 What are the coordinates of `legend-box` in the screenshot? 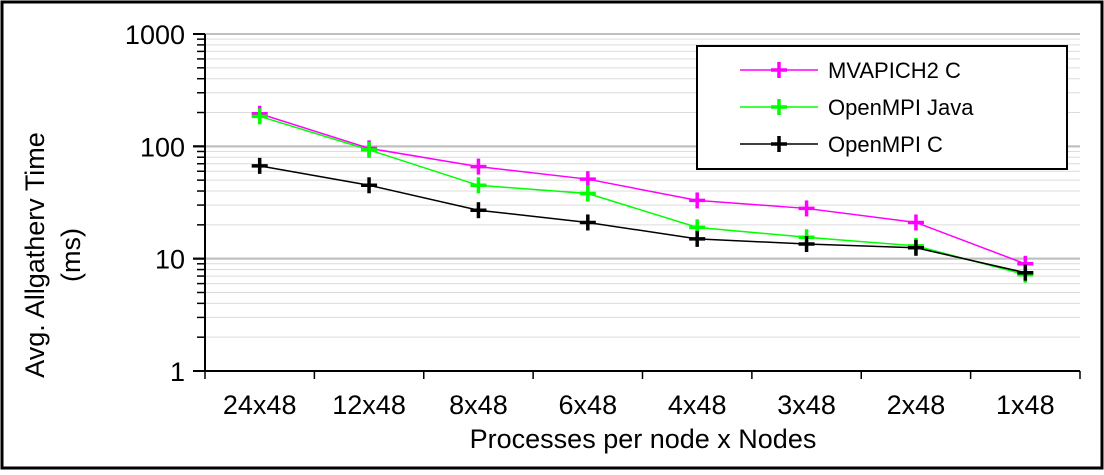 It's located at (882, 107).